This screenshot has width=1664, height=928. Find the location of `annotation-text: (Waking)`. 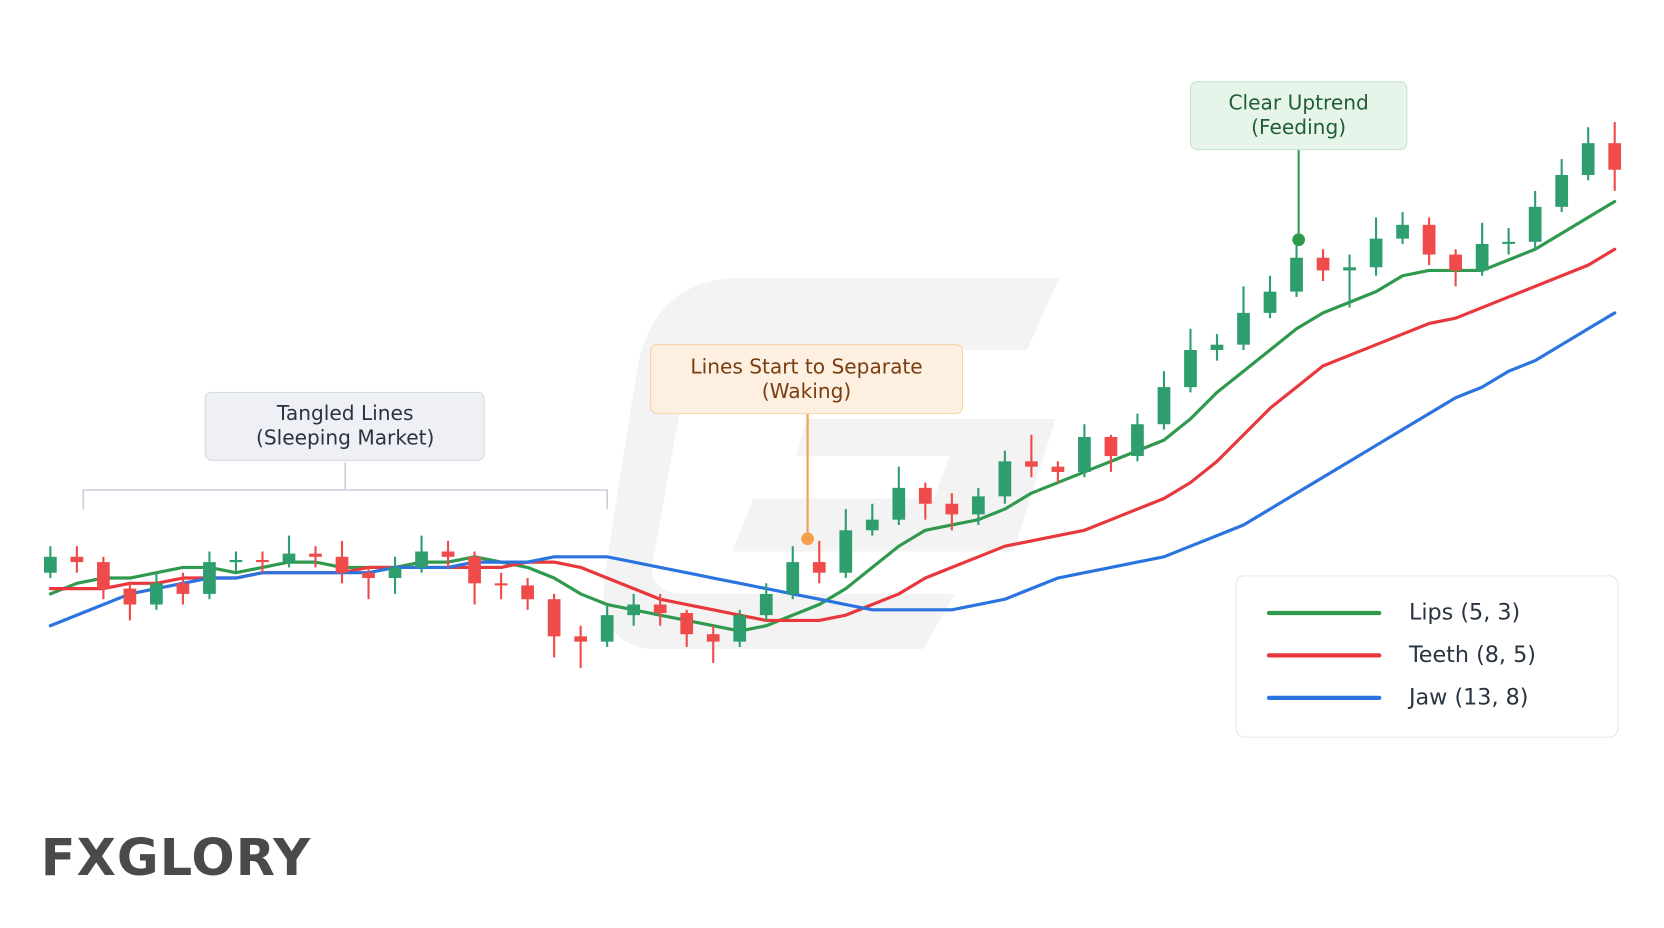

annotation-text: (Waking) is located at coordinates (807, 391).